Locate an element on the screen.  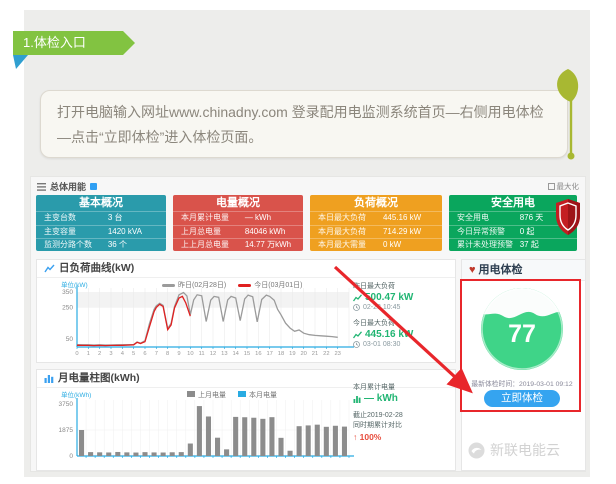
section-ribbon-label: 1.体检入口 is located at coordinates (54, 42).